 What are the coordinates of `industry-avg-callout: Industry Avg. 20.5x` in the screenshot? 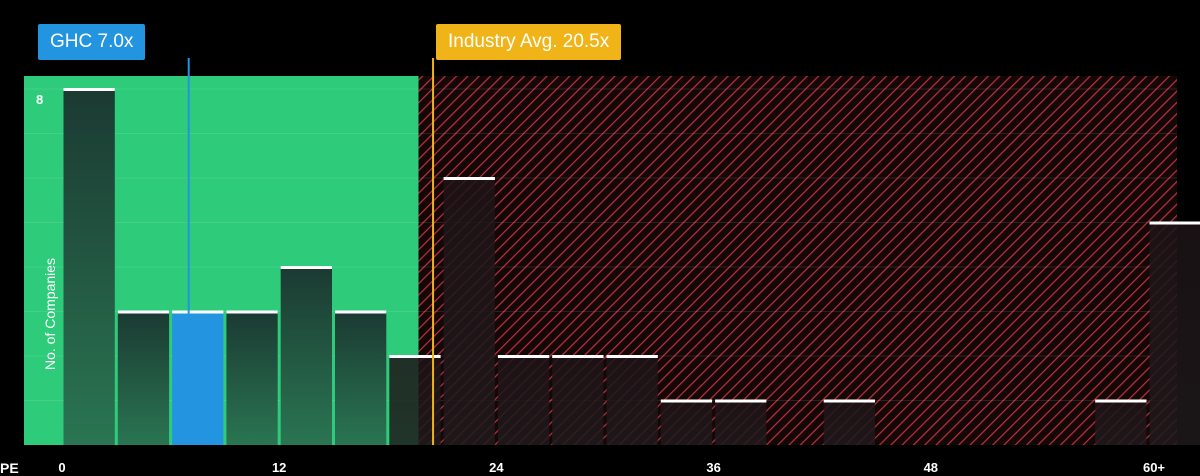 It's located at (529, 42).